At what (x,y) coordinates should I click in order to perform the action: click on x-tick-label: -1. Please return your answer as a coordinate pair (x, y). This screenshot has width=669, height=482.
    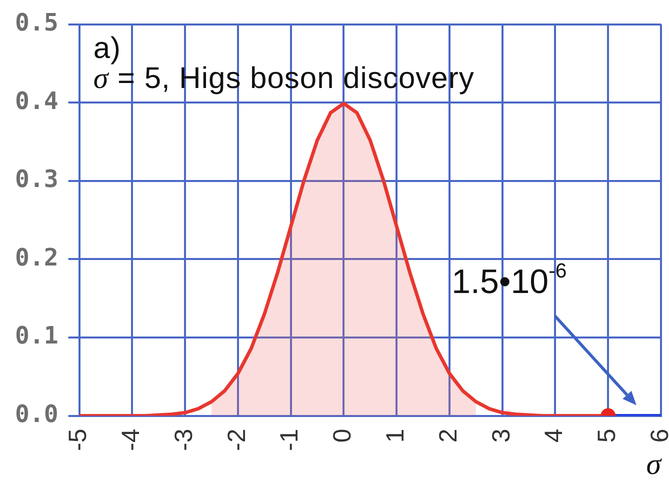
    Looking at the image, I should click on (290, 440).